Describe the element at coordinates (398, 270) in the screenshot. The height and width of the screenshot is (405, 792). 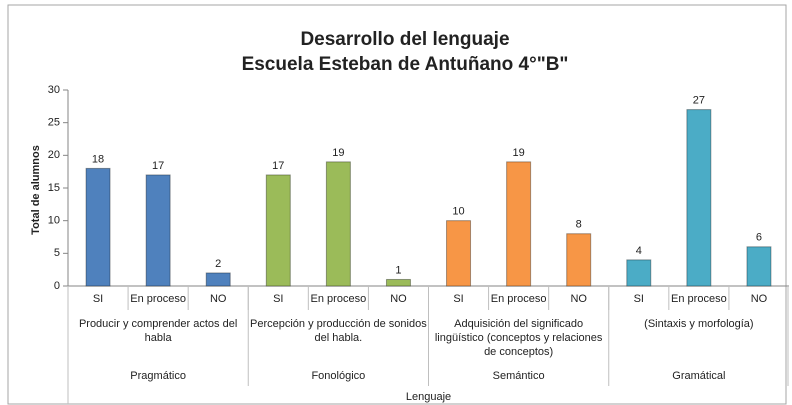
I see `value-label: 1` at that location.